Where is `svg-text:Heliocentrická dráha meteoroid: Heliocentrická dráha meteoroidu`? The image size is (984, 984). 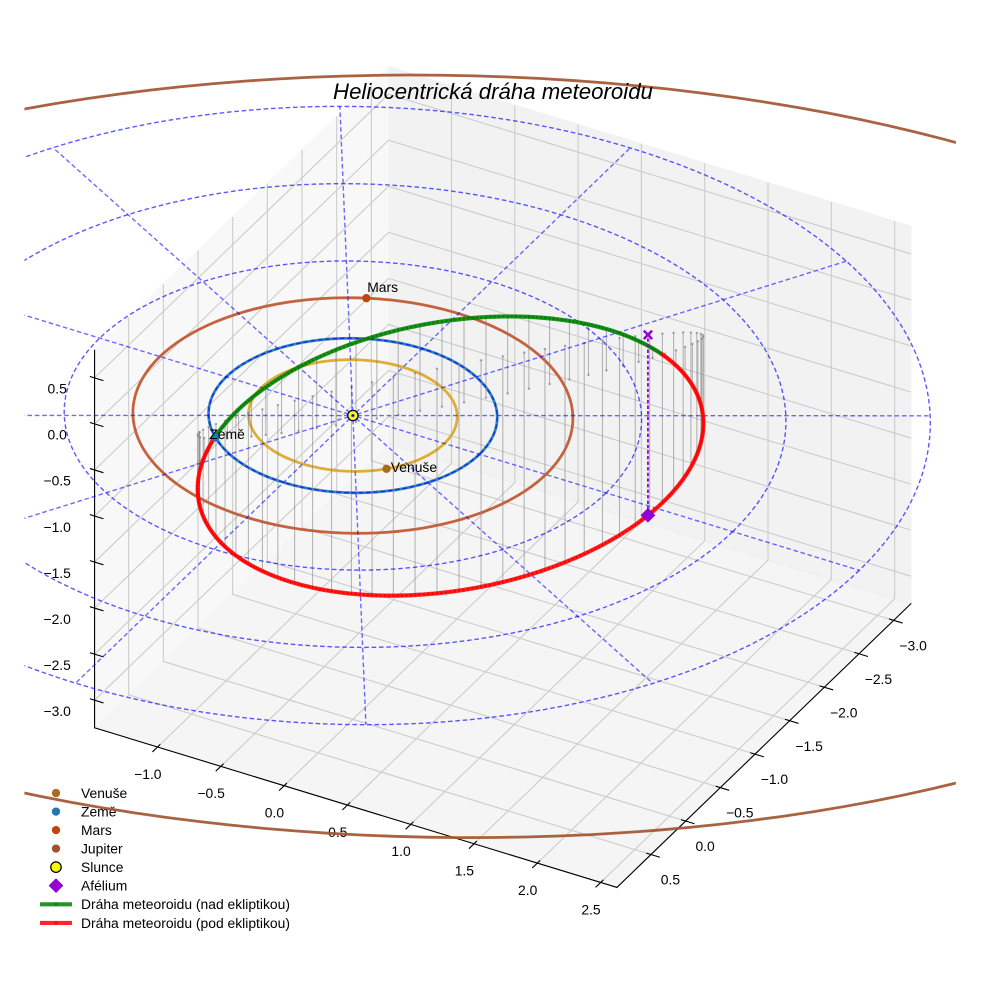
svg-text:Heliocentrická dráha meteoroid: Heliocentrická dráha meteoroidu is located at coordinates (493, 91).